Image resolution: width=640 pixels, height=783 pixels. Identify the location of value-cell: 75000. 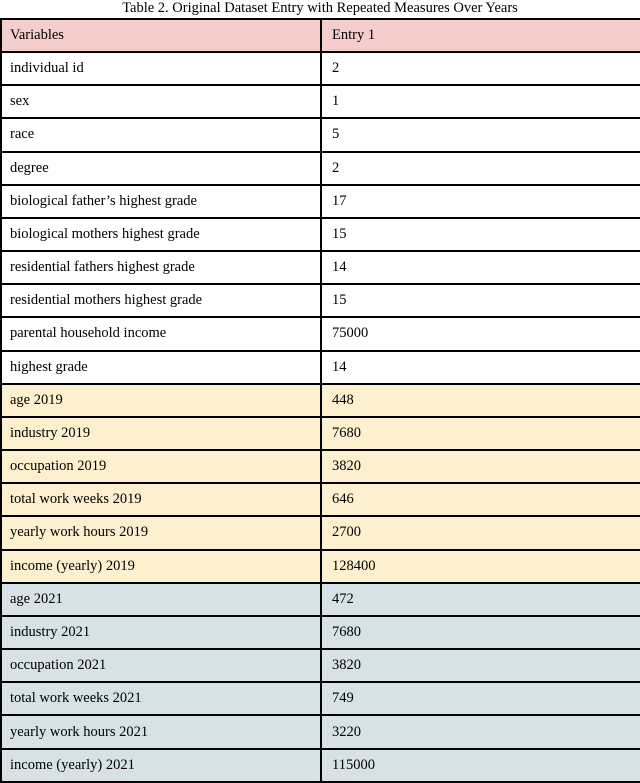
(480, 334).